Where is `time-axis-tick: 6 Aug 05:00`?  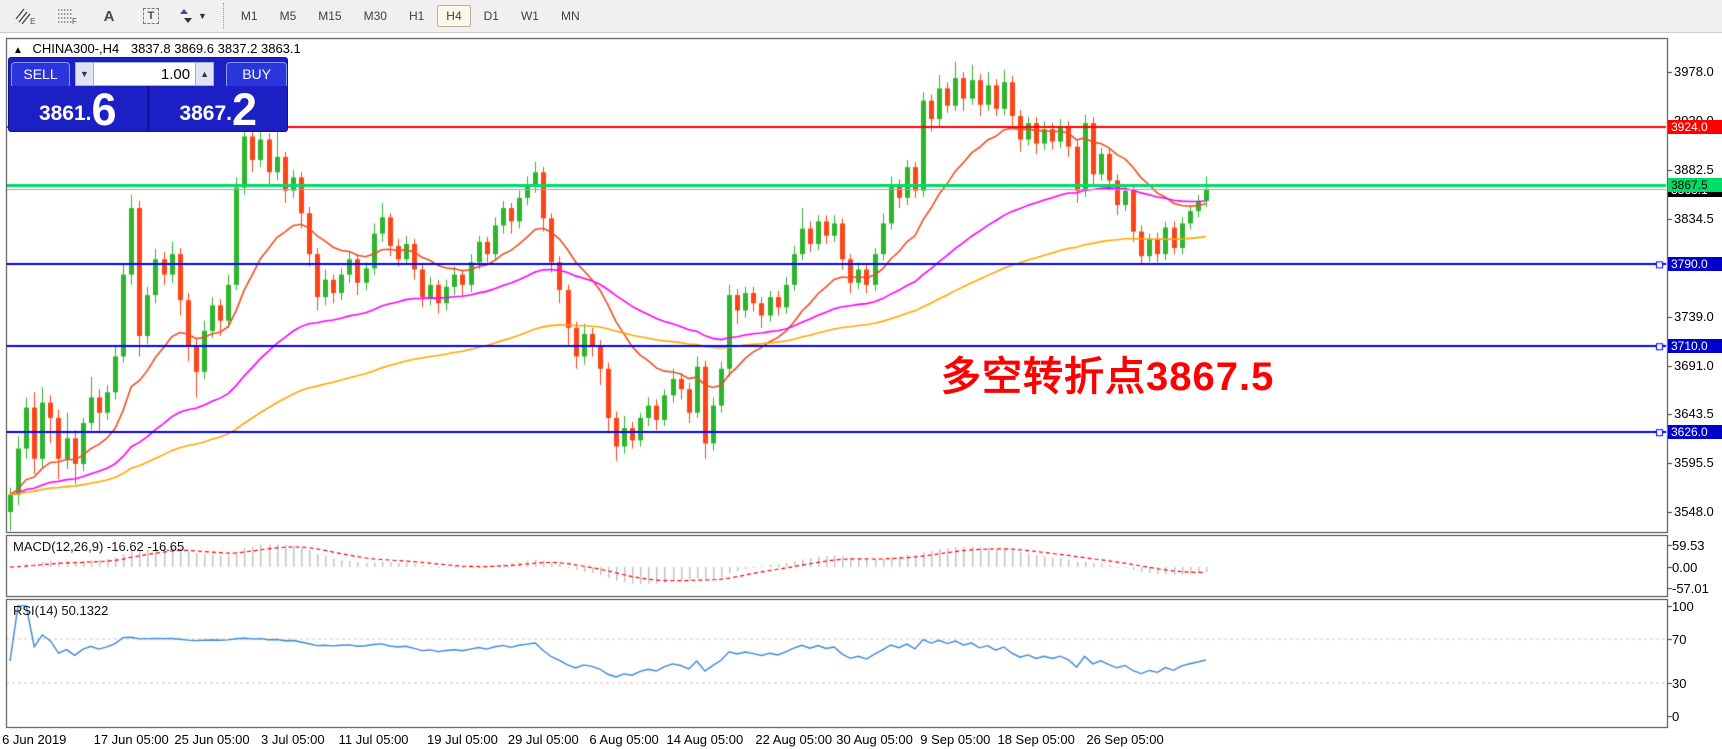 time-axis-tick: 6 Aug 05:00 is located at coordinates (624, 739).